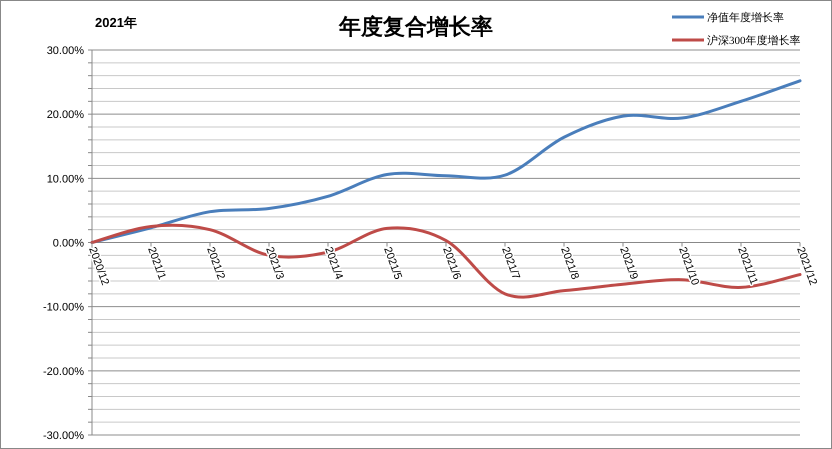 Image resolution: width=832 pixels, height=449 pixels. What do you see at coordinates (65, 179) in the screenshot?
I see `y-tick-label: 10.00%` at bounding box center [65, 179].